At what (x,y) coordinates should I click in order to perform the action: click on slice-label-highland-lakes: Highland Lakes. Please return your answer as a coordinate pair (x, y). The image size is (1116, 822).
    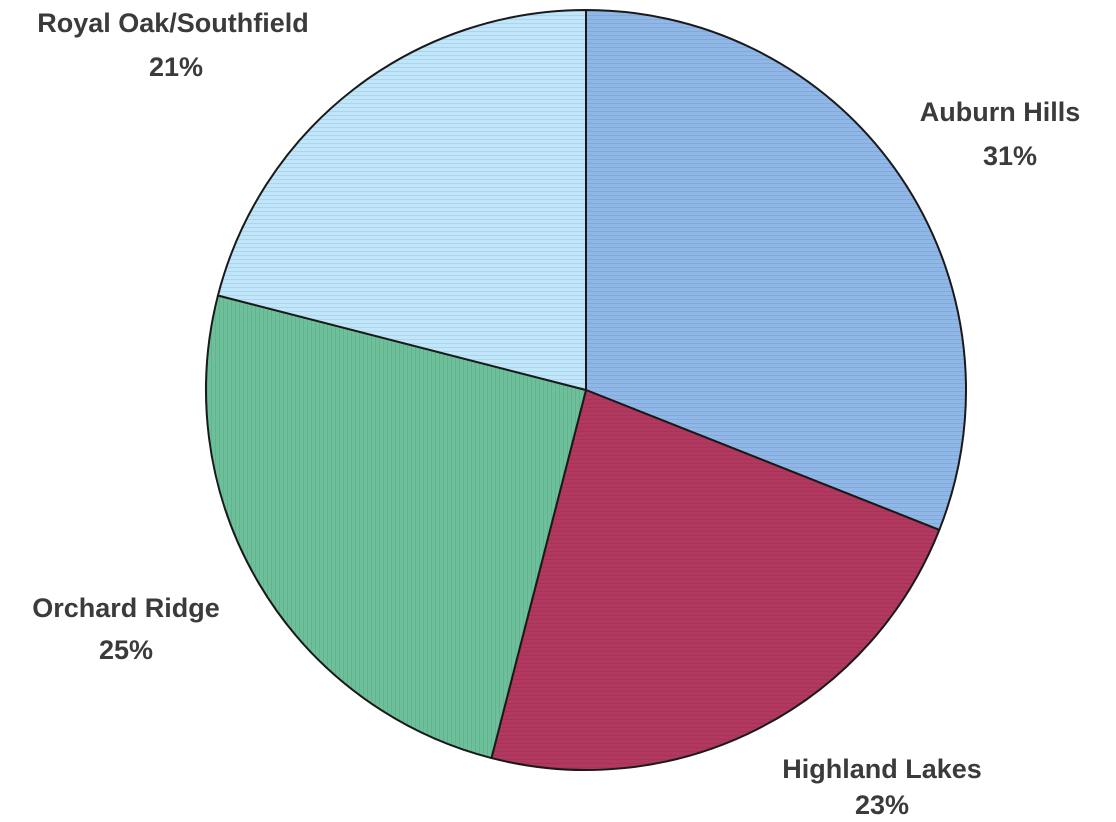
    Looking at the image, I should click on (882, 769).